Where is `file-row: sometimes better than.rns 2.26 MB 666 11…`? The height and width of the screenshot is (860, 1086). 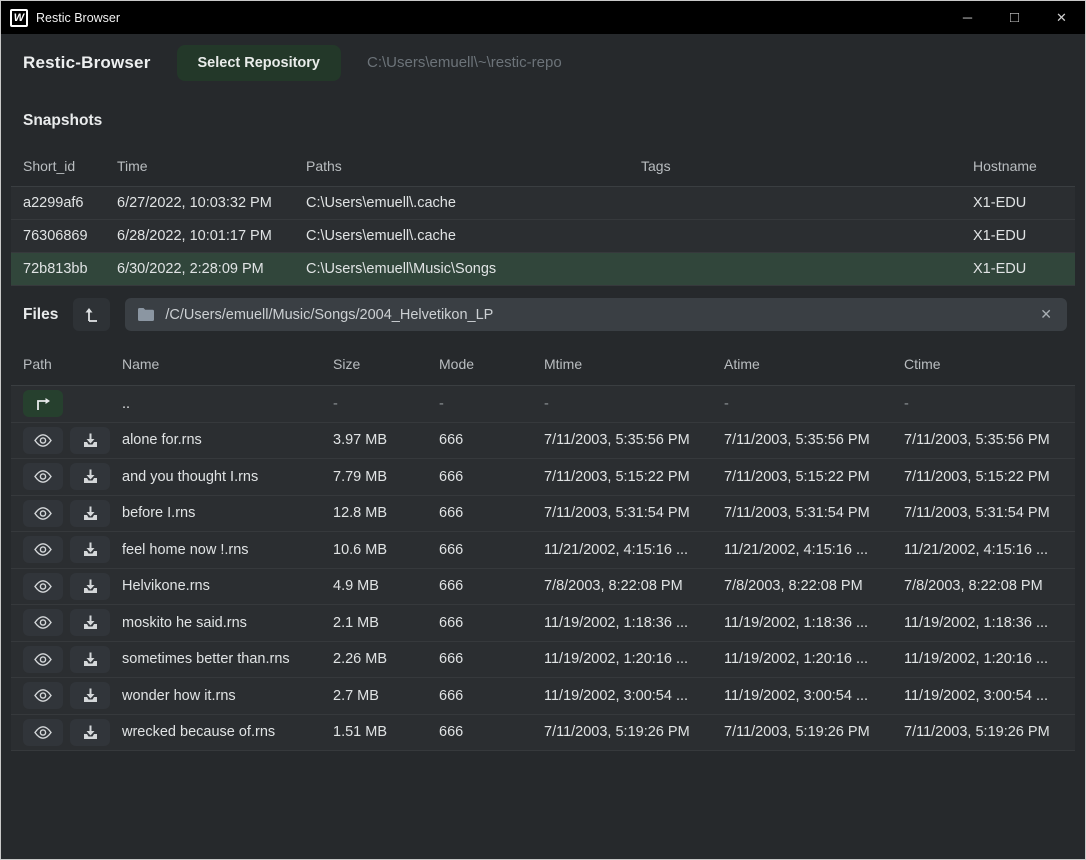 file-row: sometimes better than.rns 2.26 MB 666 11… is located at coordinates (543, 659).